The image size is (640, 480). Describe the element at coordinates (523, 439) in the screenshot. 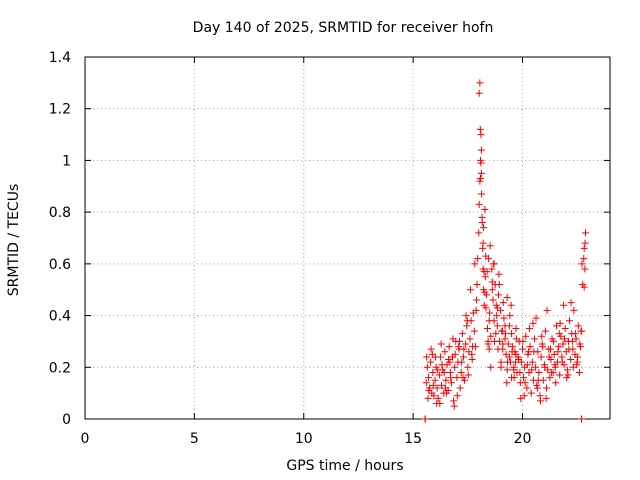

I see `x-tick-label: 20` at that location.